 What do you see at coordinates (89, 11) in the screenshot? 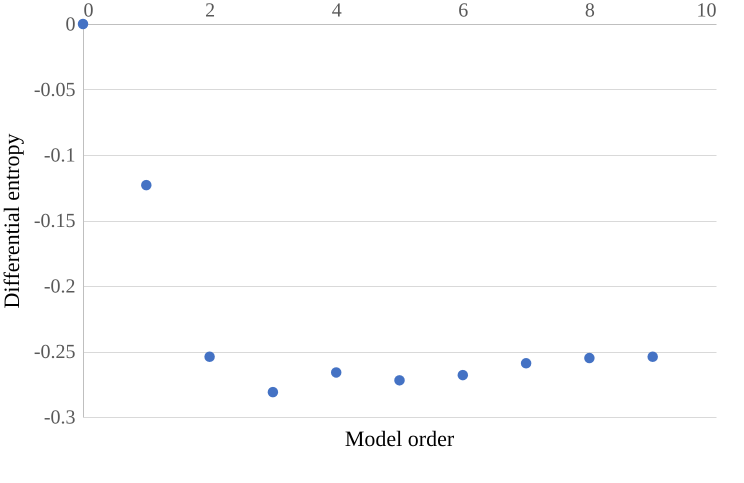
I see `x-tick-label: 0` at bounding box center [89, 11].